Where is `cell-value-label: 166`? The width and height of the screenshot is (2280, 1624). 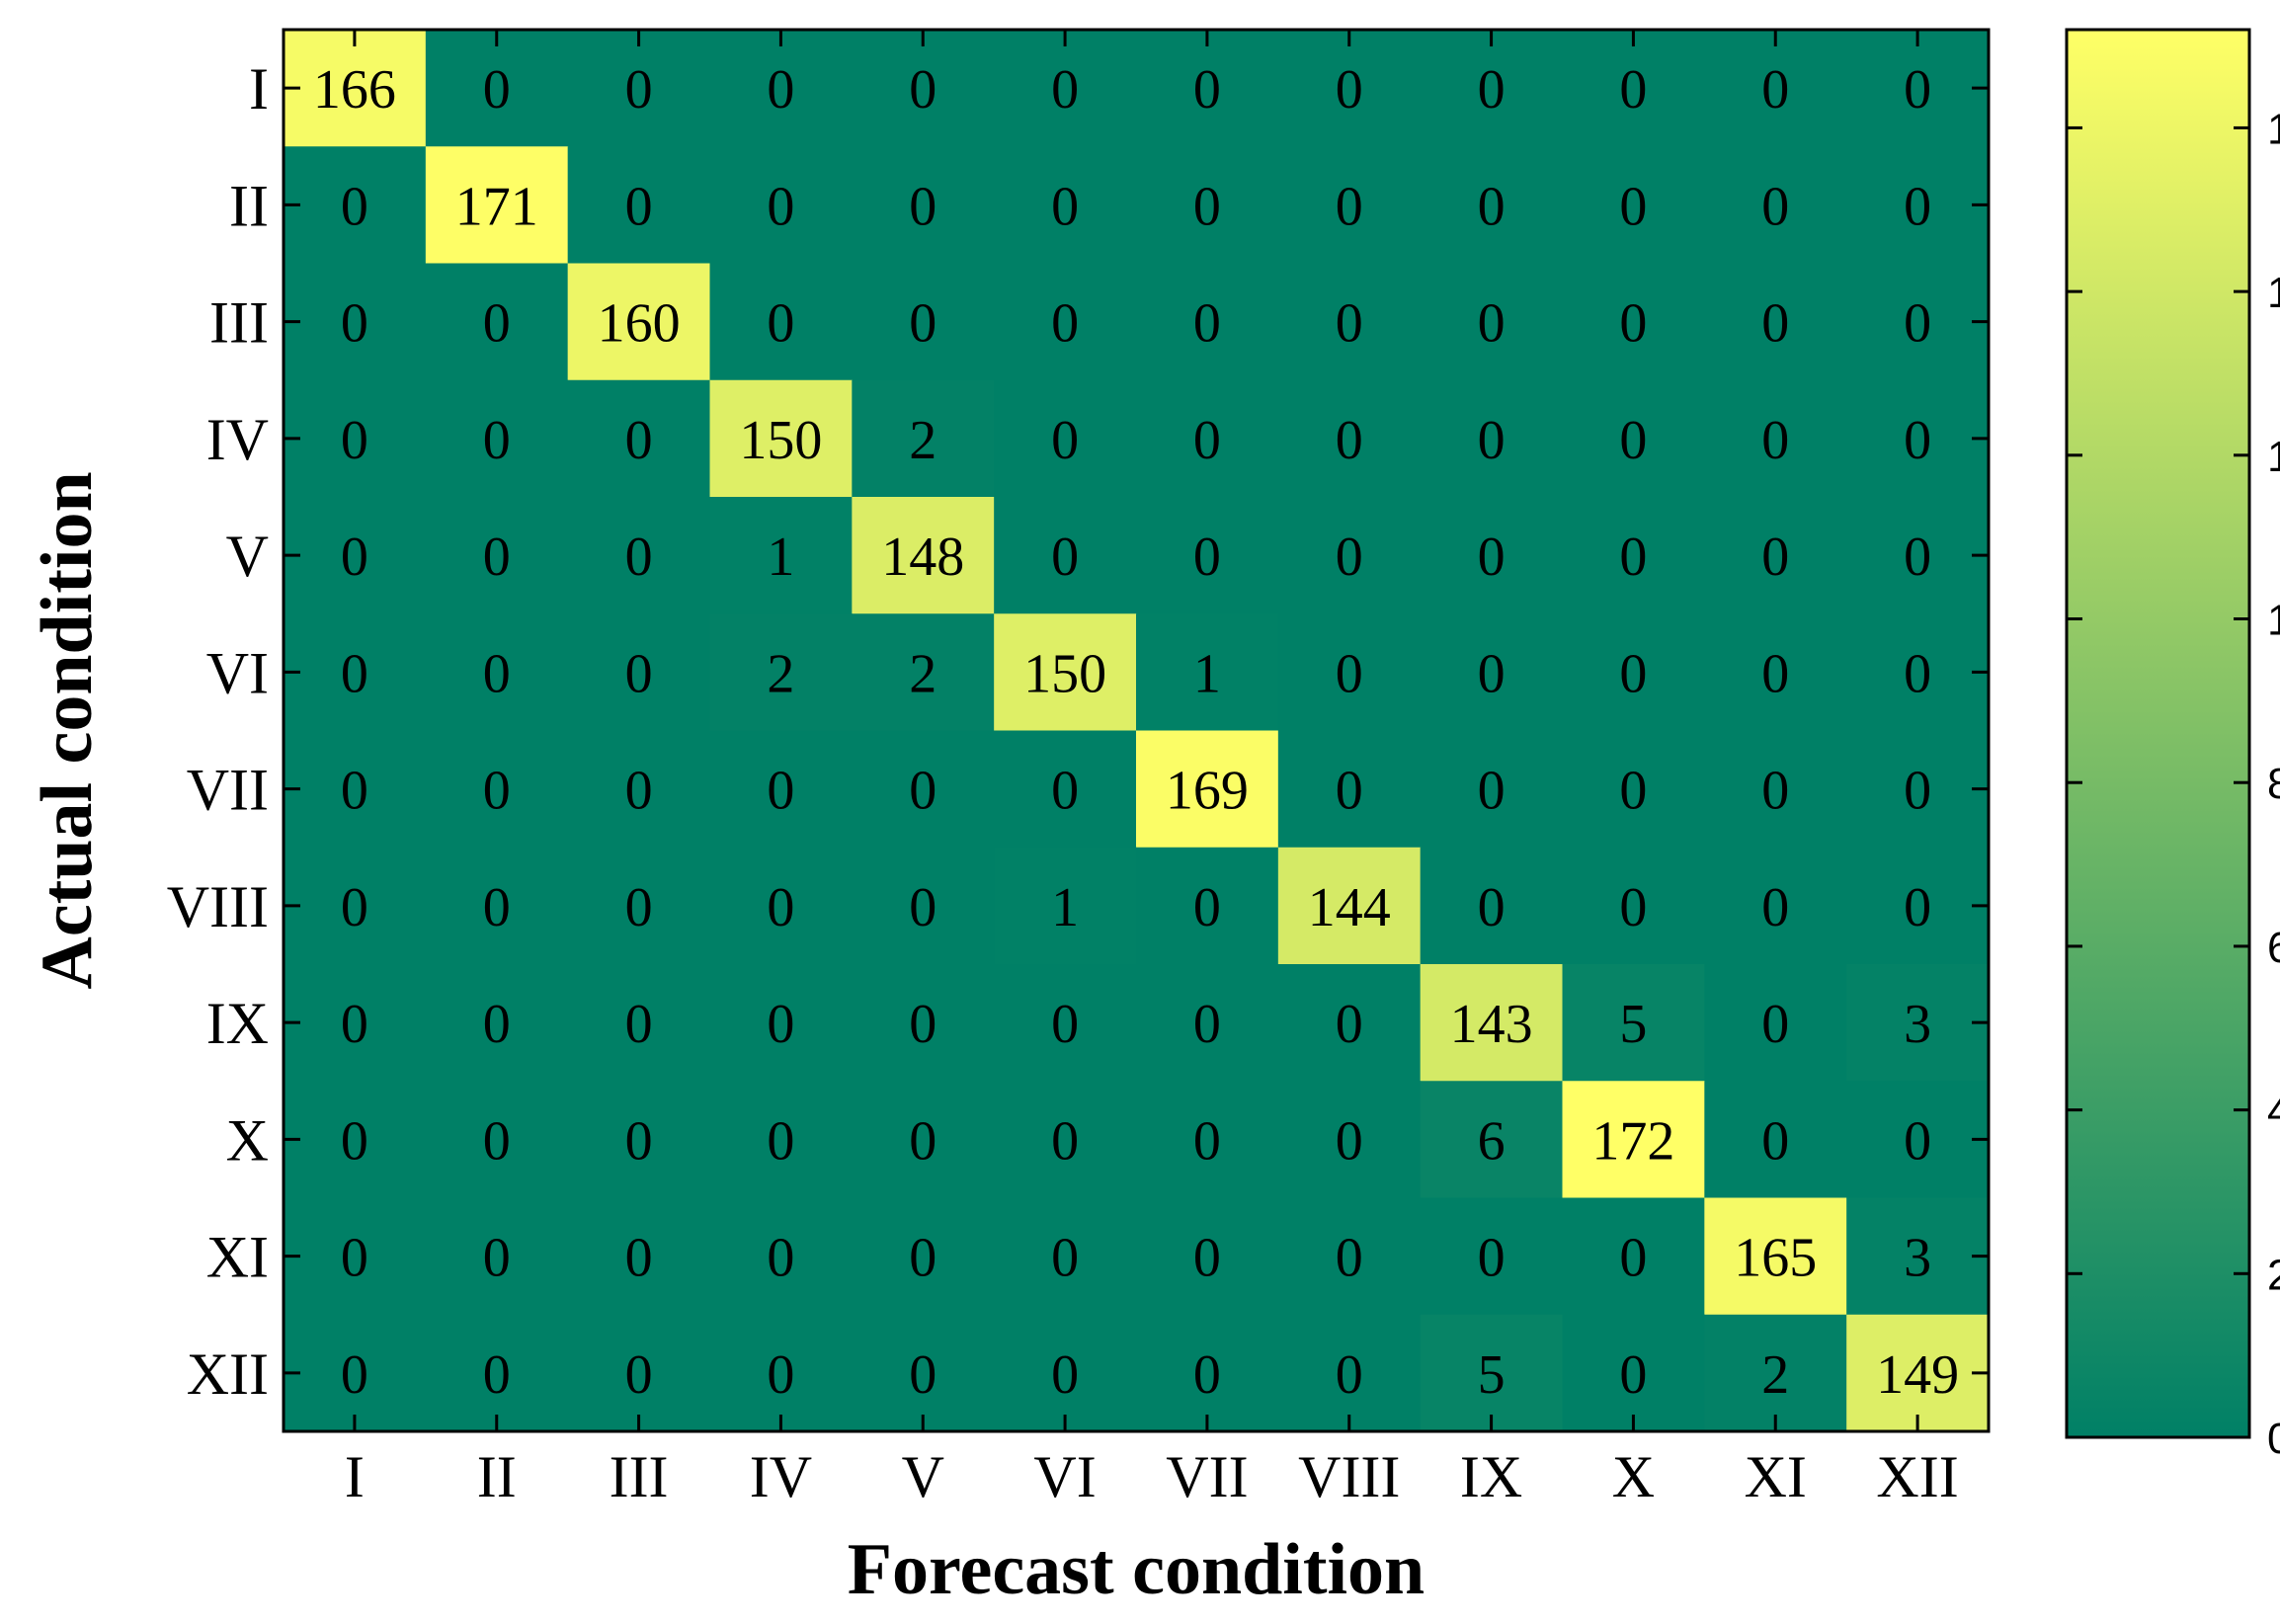
cell-value-label: 166 is located at coordinates (354, 90).